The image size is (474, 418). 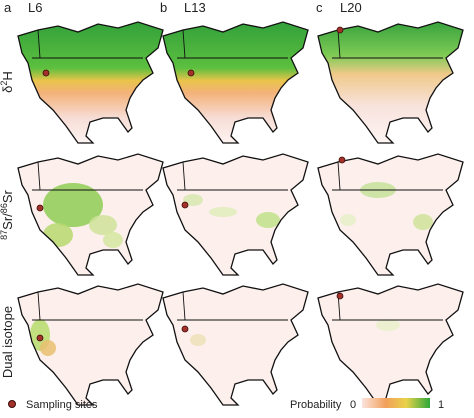 I want to click on row-label-part: Dual isotope, so click(x=7, y=342).